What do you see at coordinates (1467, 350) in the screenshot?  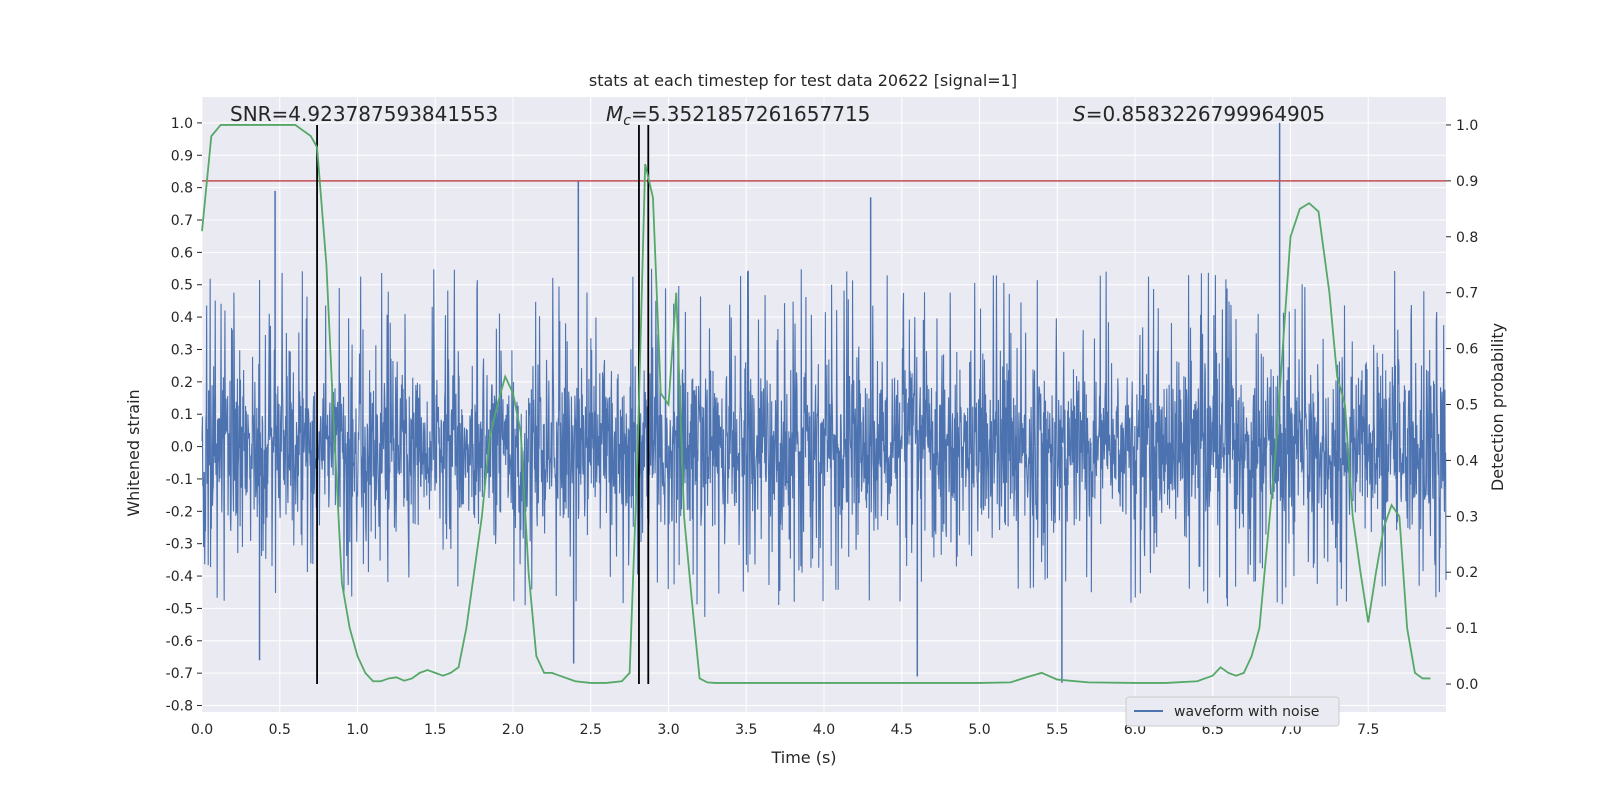 I see `y-tick-label-right: 0.6` at bounding box center [1467, 350].